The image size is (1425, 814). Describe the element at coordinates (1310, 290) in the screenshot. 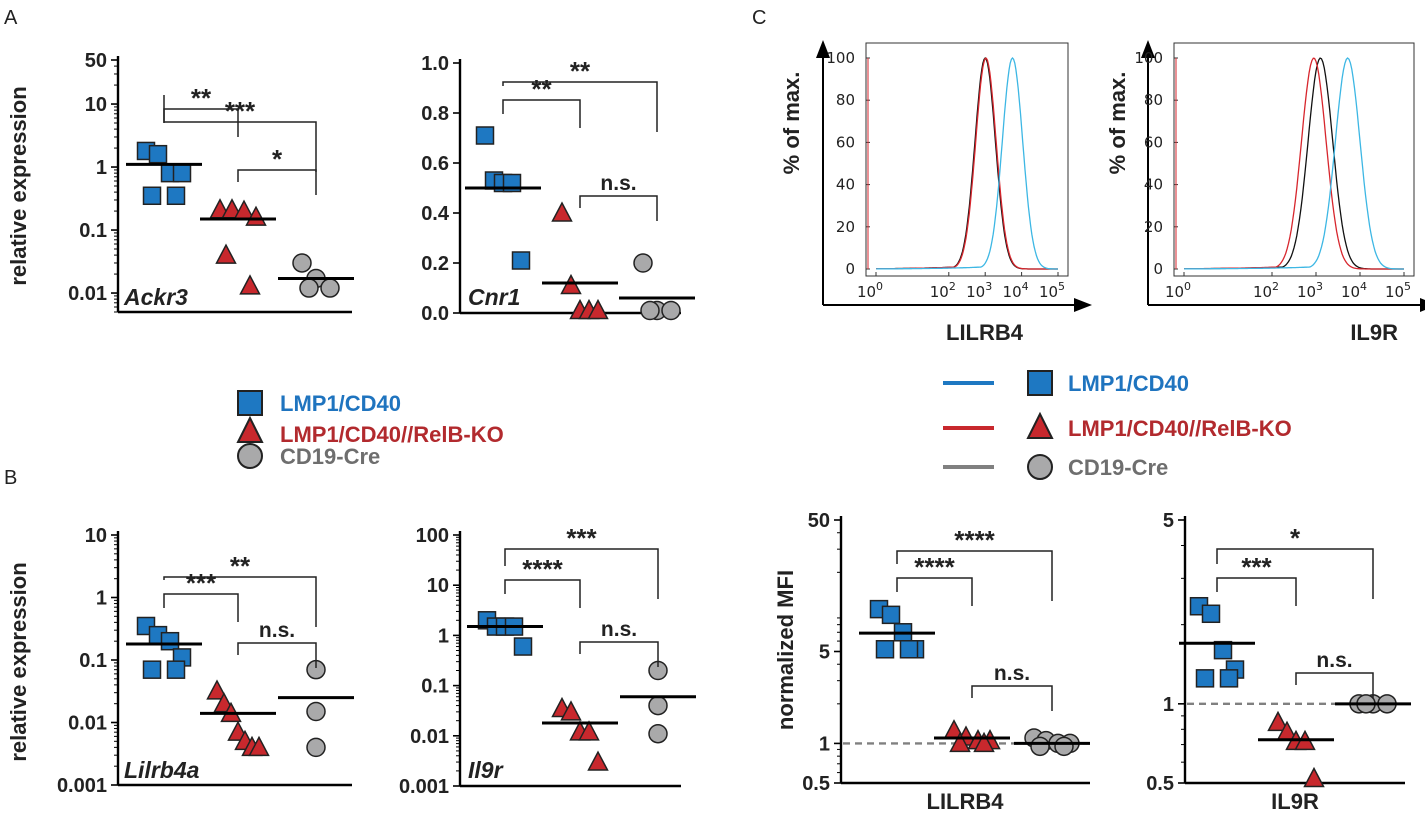

I see `x-tick-label: 10³` at that location.